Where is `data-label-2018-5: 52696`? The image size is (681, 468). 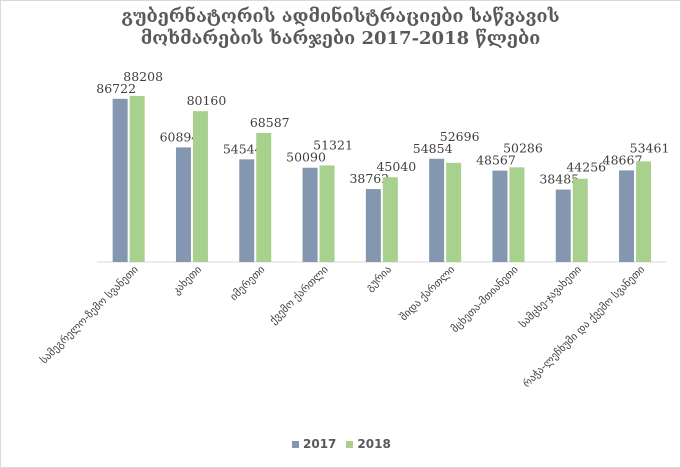 data-label-2018-5: 52696 is located at coordinates (460, 136).